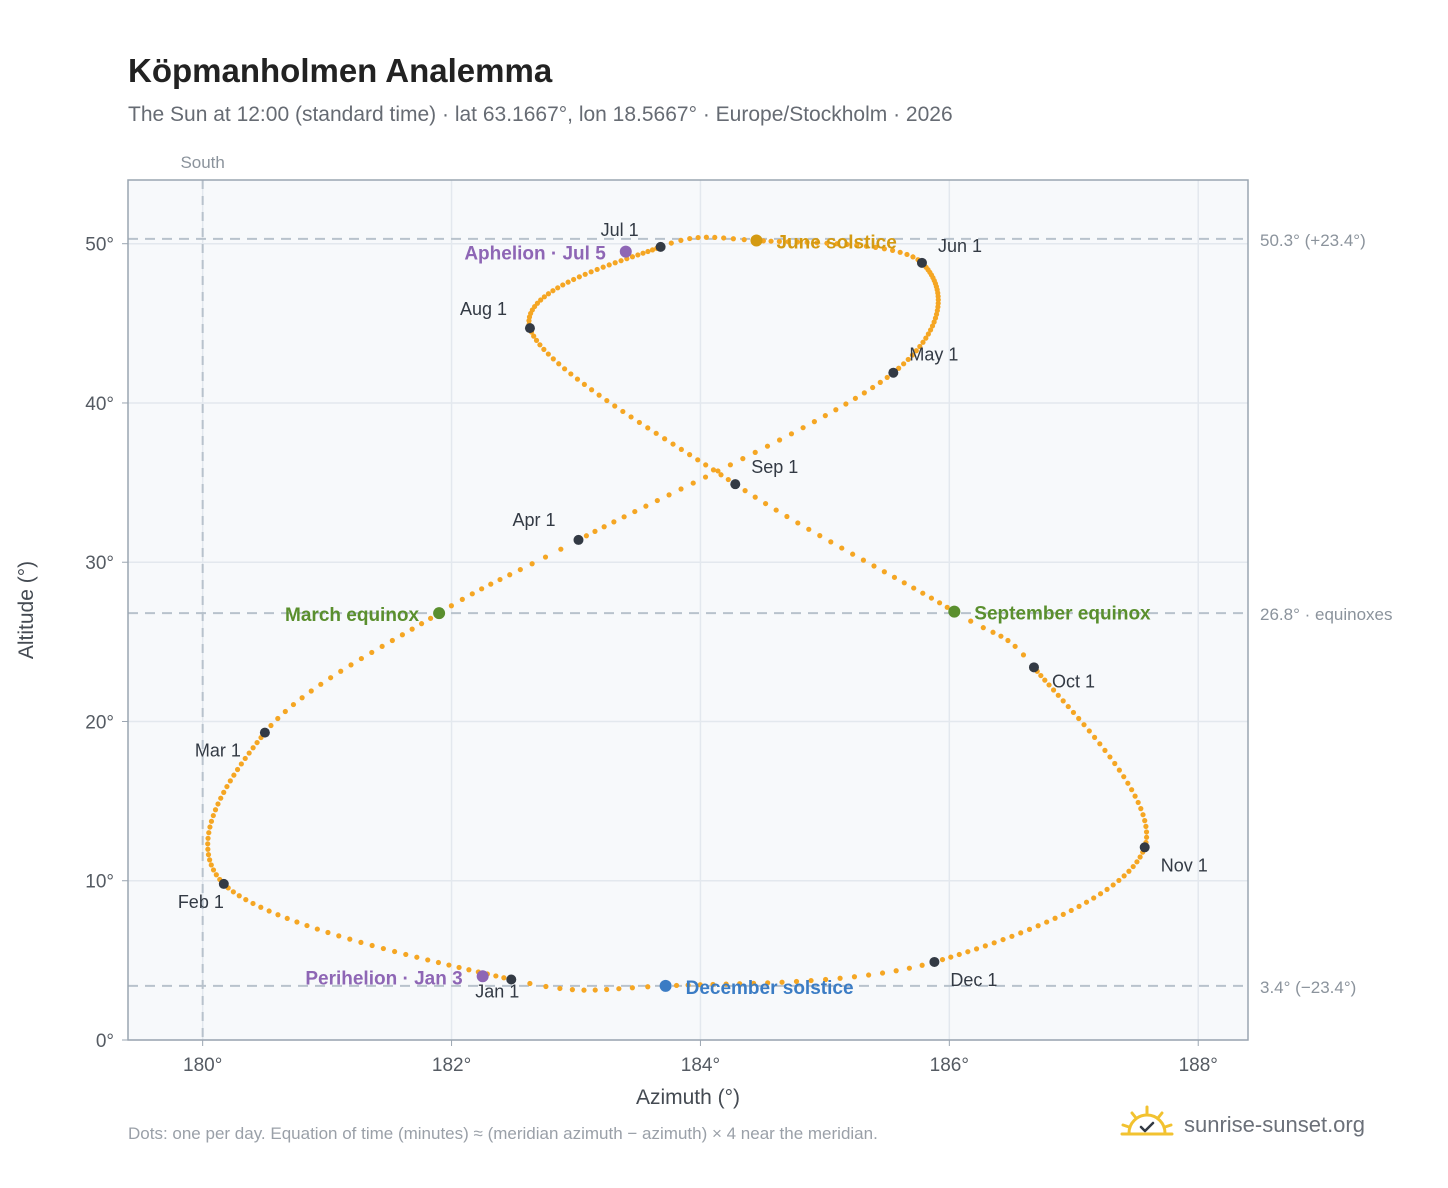 This screenshot has height=1188, width=1448. What do you see at coordinates (700, 1065) in the screenshot?
I see `x-tick-label: 184°` at bounding box center [700, 1065].